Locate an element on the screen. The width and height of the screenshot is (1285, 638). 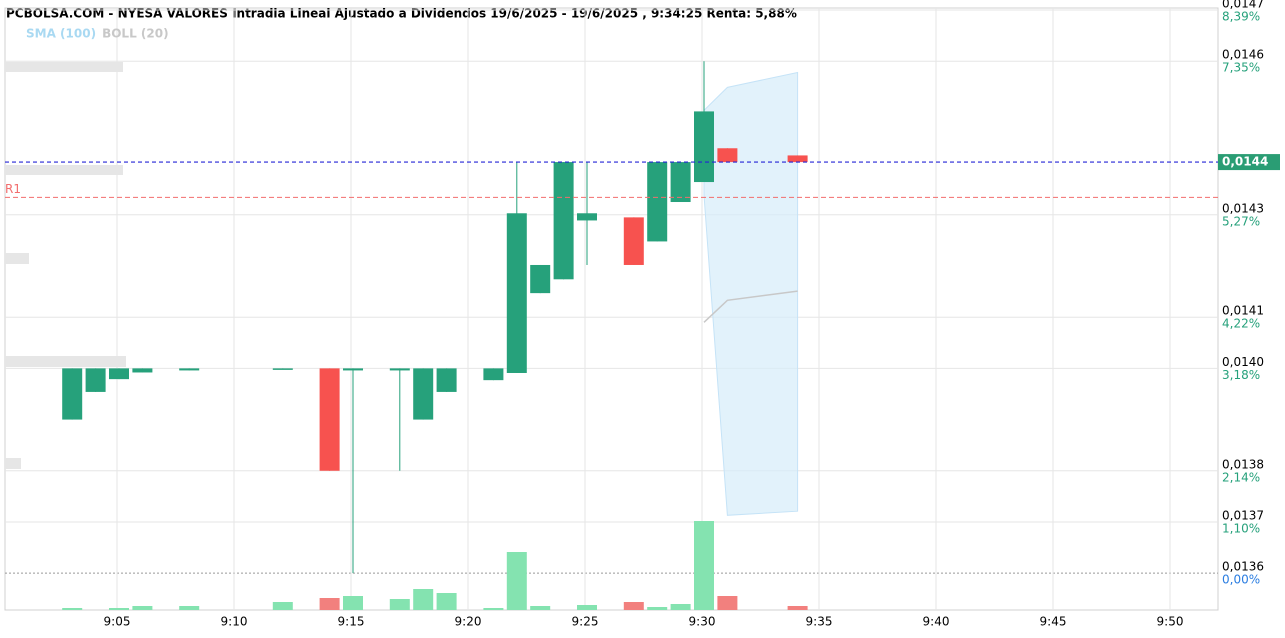
y-tick-label: 0,0136 is located at coordinates (1243, 567).